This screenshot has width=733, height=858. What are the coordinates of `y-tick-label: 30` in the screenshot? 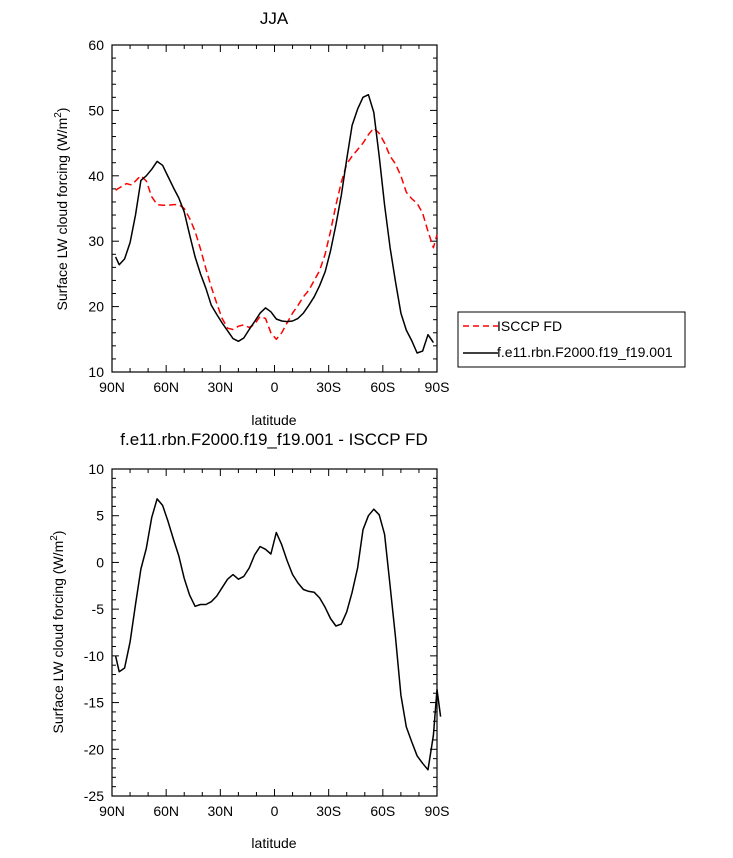 It's located at (96, 241).